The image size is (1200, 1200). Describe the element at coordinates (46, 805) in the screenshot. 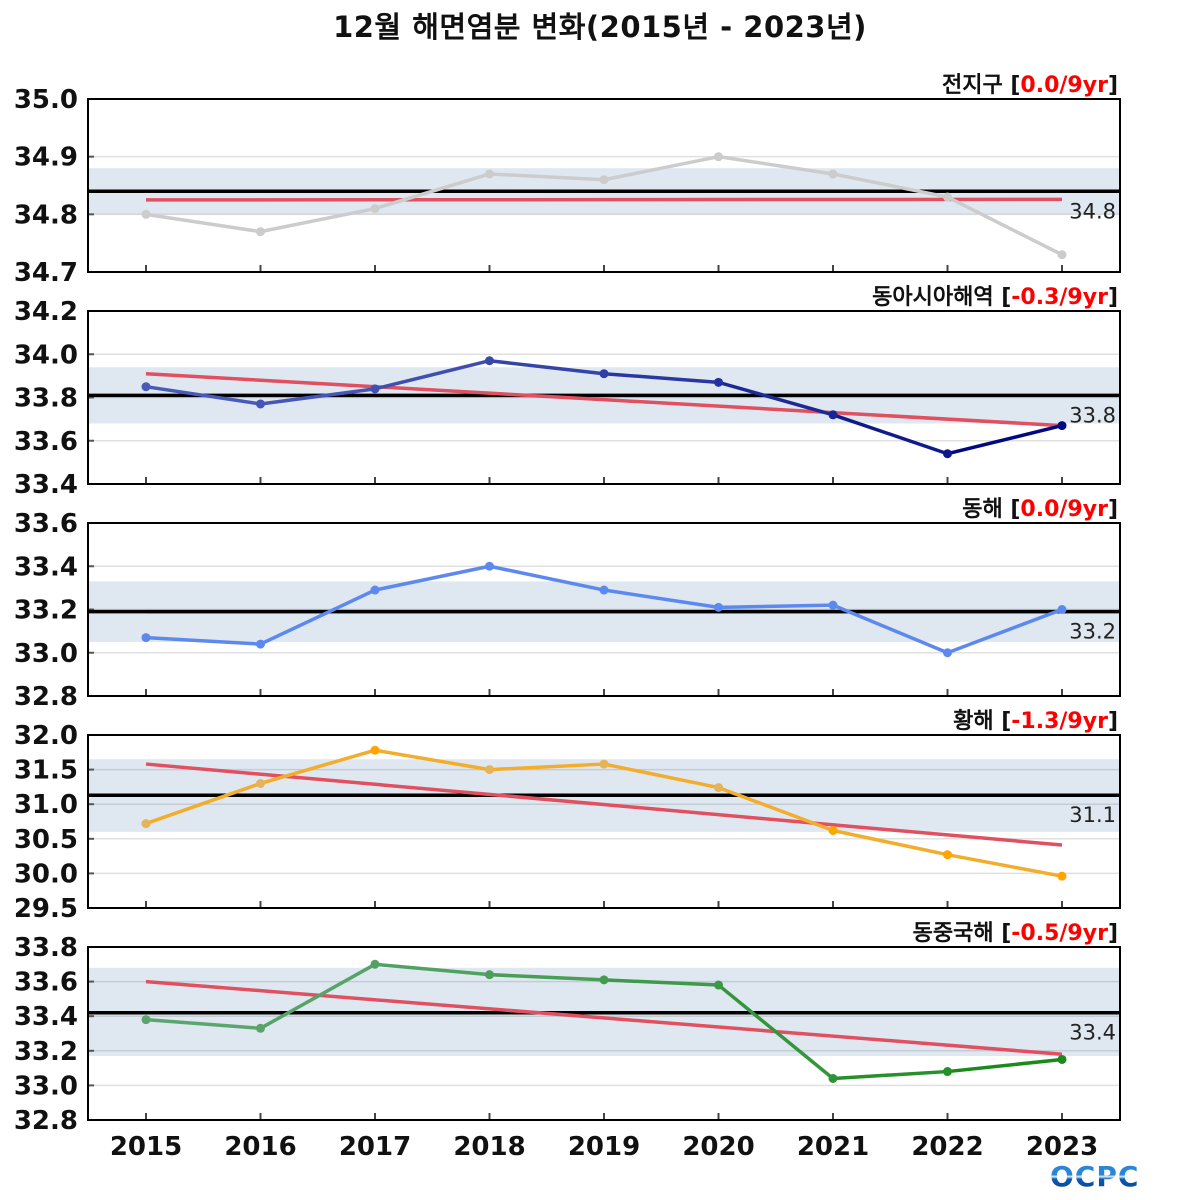

I see `ytick-label: 31.0` at that location.